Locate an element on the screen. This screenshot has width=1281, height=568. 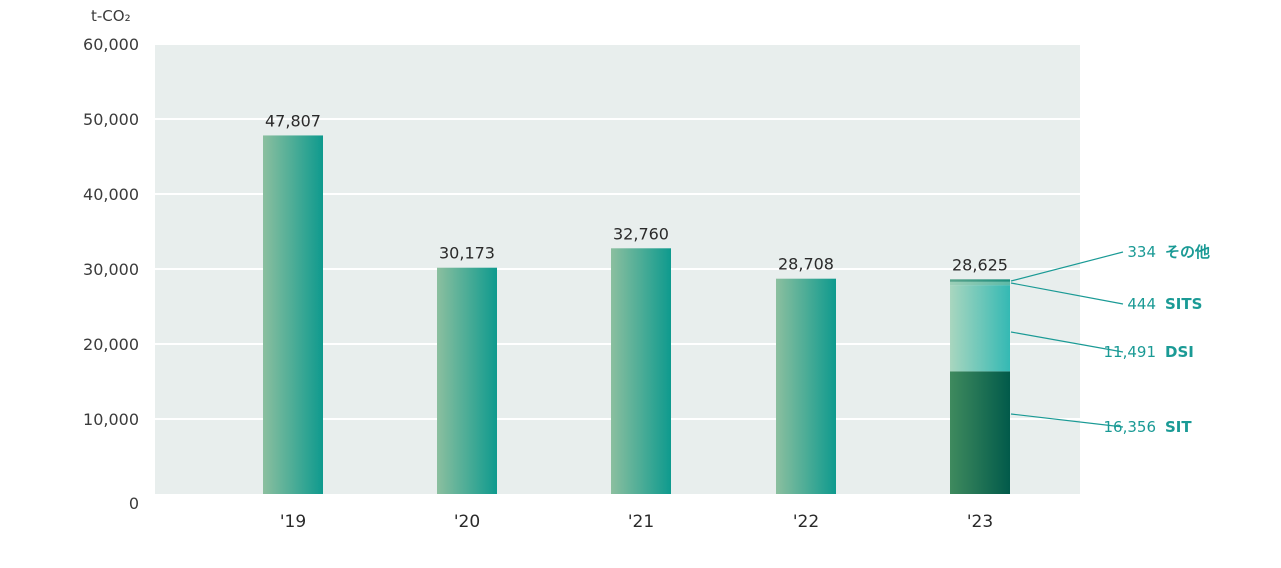
unit-label: t-CO₂ is located at coordinates (111, 16).